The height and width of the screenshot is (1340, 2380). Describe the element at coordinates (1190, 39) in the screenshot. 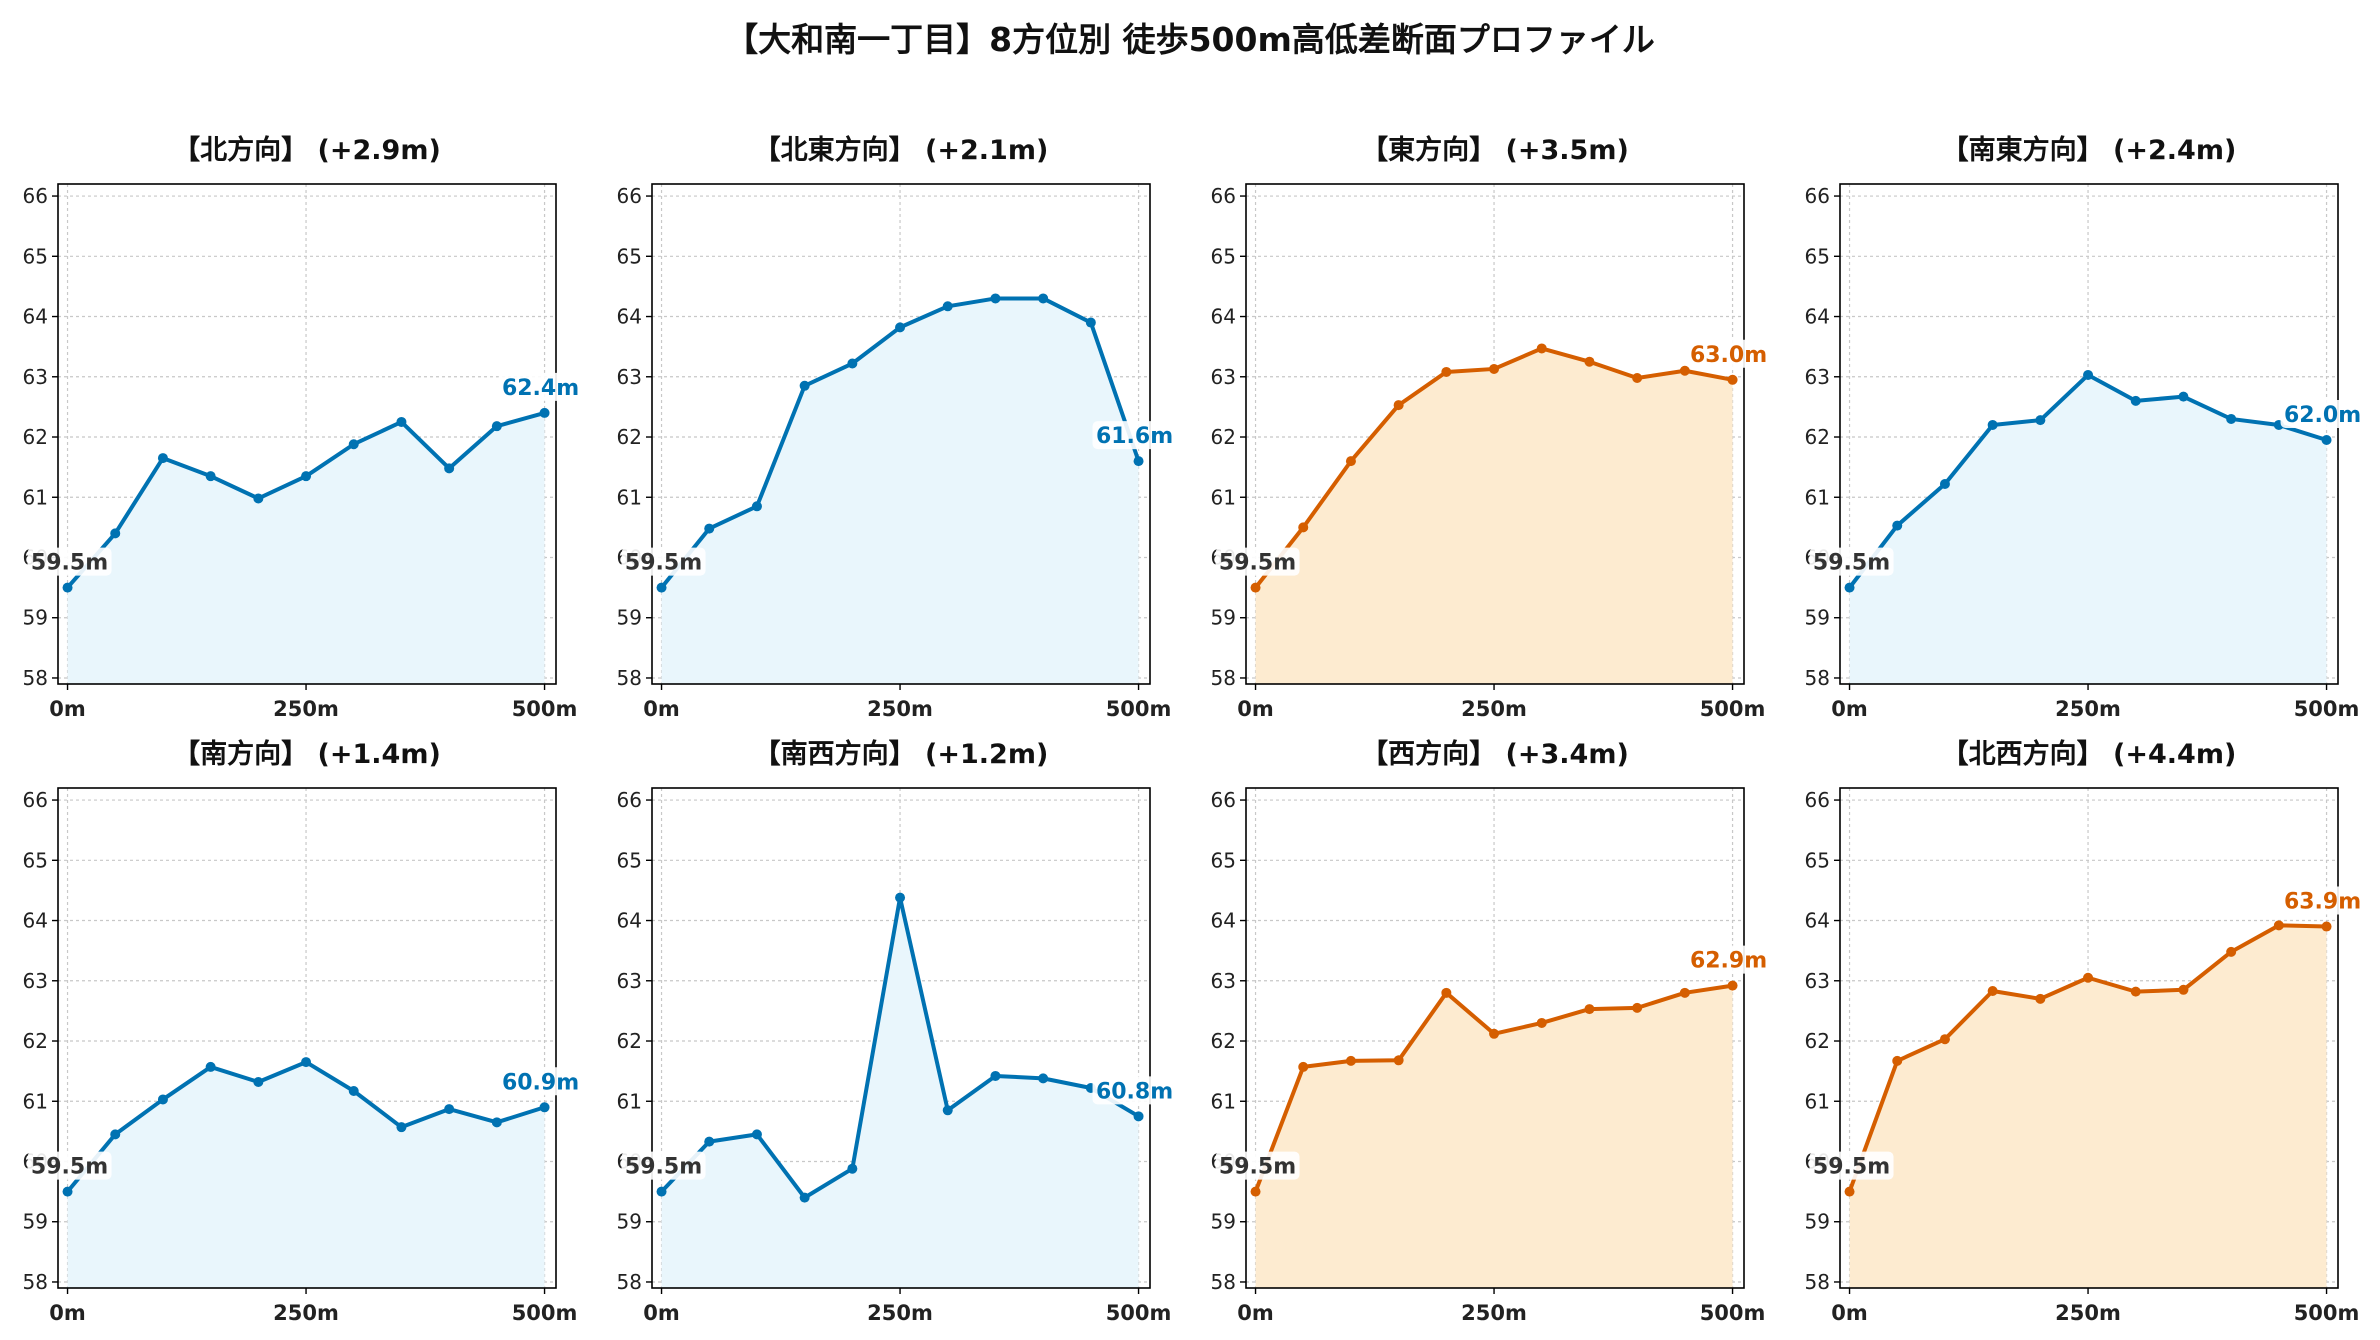

I see `page-title: 【大和南一丁目】8方位別 徒歩500m高低差断面プロファイル` at that location.